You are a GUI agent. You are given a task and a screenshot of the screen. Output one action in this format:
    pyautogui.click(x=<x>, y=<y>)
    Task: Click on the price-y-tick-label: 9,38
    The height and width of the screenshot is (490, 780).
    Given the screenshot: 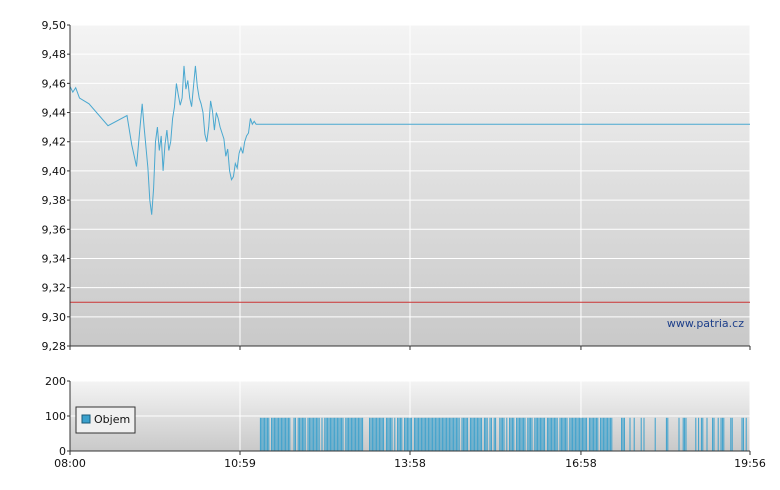 What is the action you would take?
    pyautogui.click(x=54, y=200)
    